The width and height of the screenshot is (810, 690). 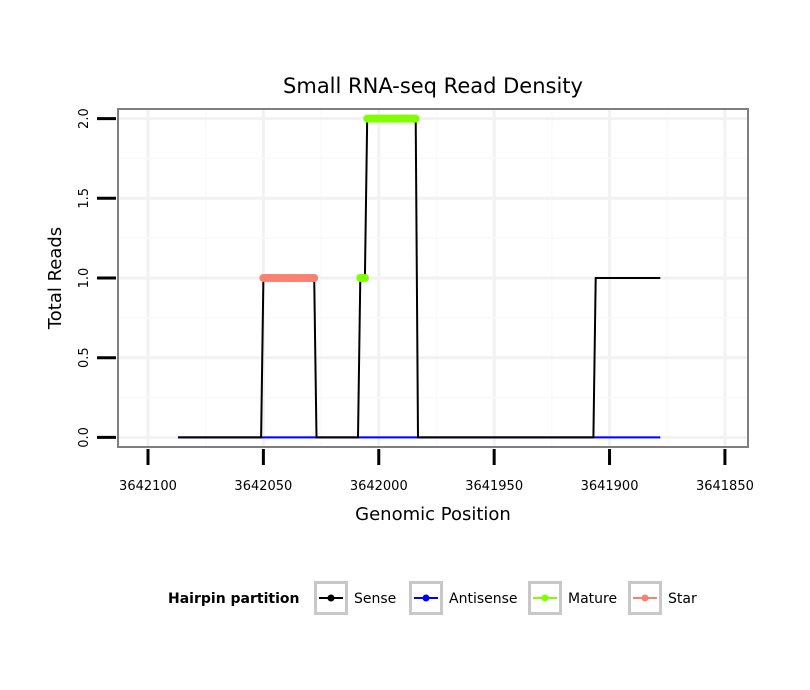 I want to click on legend-dot-mature, so click(x=545, y=598).